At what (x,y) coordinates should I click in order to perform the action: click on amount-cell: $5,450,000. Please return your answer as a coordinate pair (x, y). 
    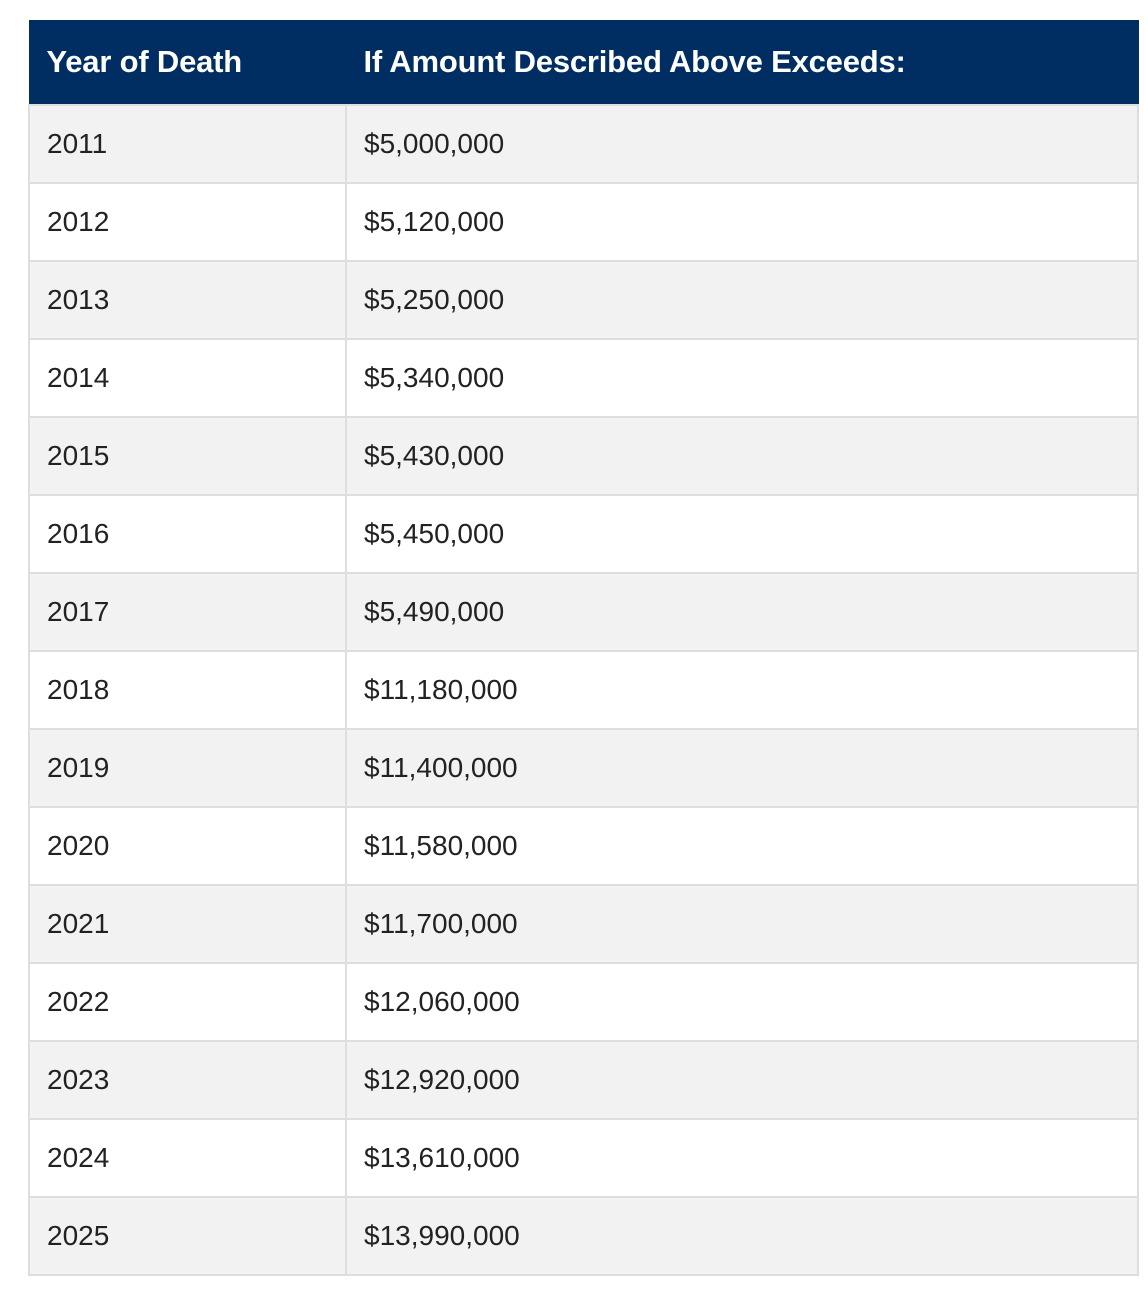
    Looking at the image, I should click on (742, 533).